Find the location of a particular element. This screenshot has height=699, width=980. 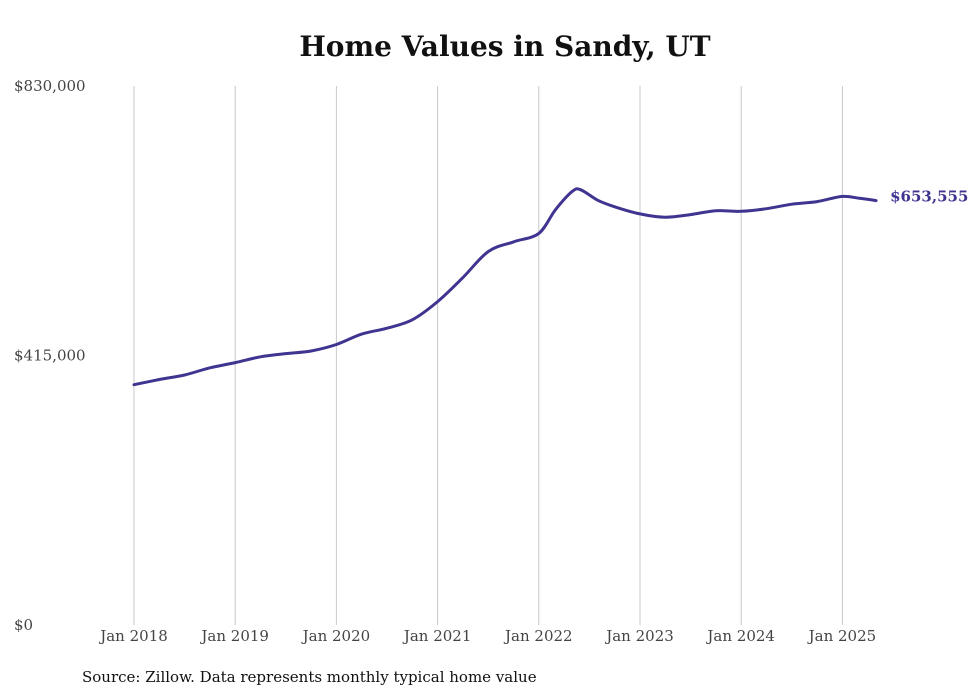

x-tick-label: Jan 2018 is located at coordinates (133, 636).